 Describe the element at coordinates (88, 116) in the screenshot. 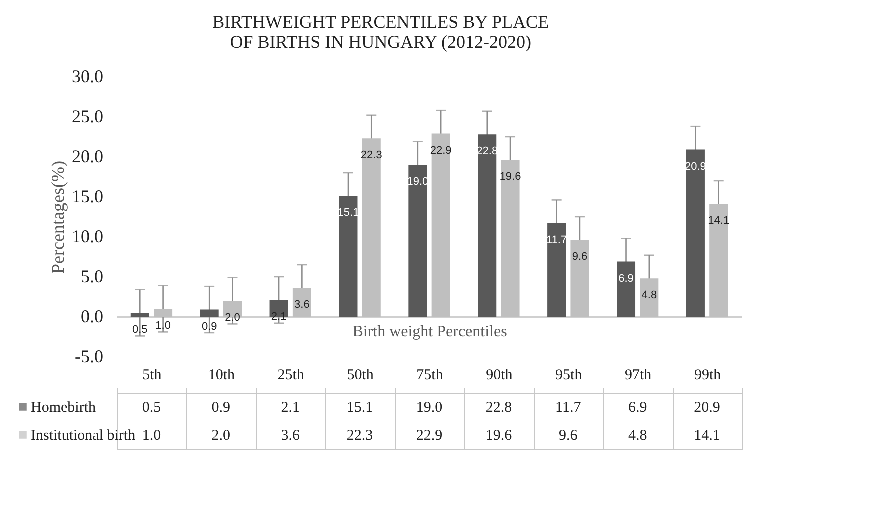

I see `y-tick-label: 25.0` at that location.